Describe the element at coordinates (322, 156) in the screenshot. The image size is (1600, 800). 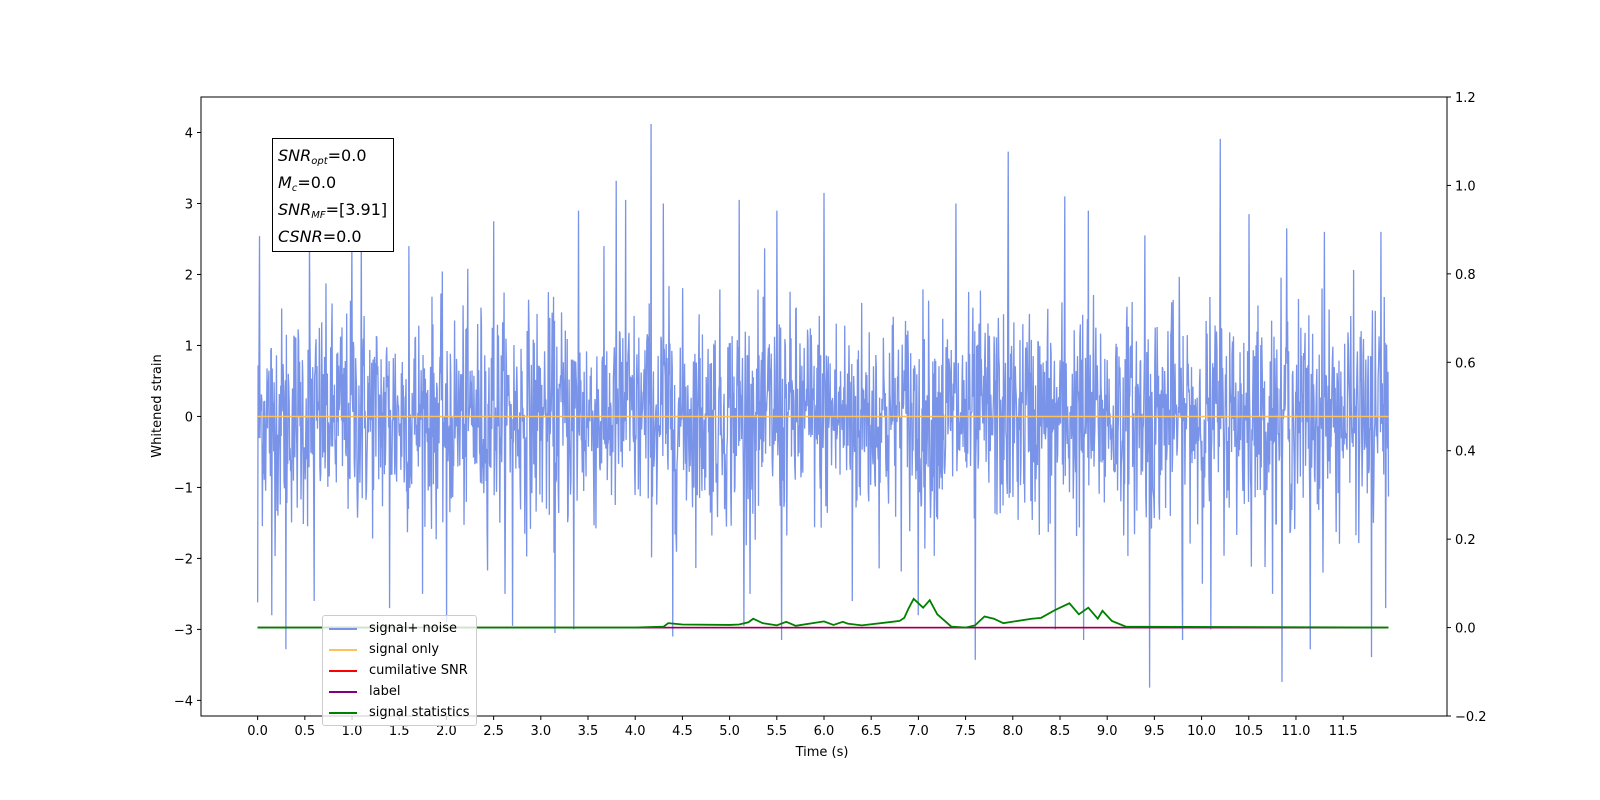
I see `annotation-snr-opt: SNRopt=0.0` at that location.